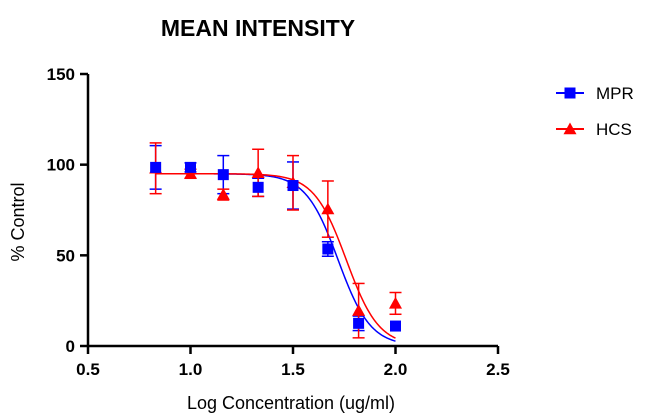  What do you see at coordinates (498, 369) in the screenshot?
I see `x-tick-label: 2.5` at bounding box center [498, 369].